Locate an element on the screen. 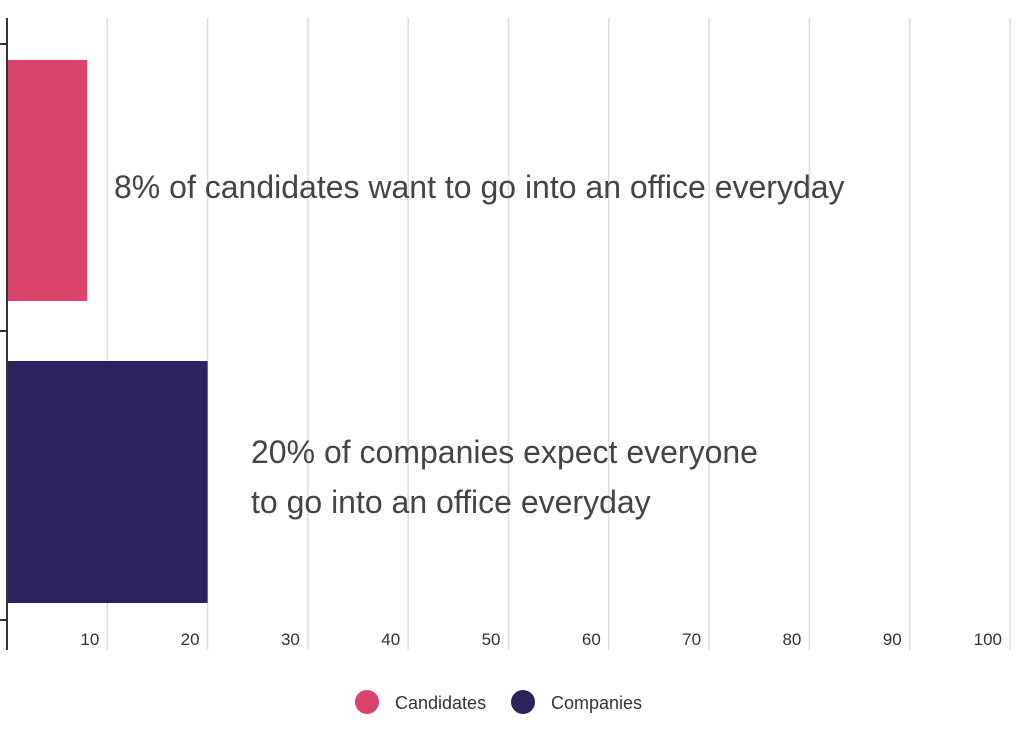 The width and height of the screenshot is (1024, 733). x-tick-label: 80 is located at coordinates (791, 639).